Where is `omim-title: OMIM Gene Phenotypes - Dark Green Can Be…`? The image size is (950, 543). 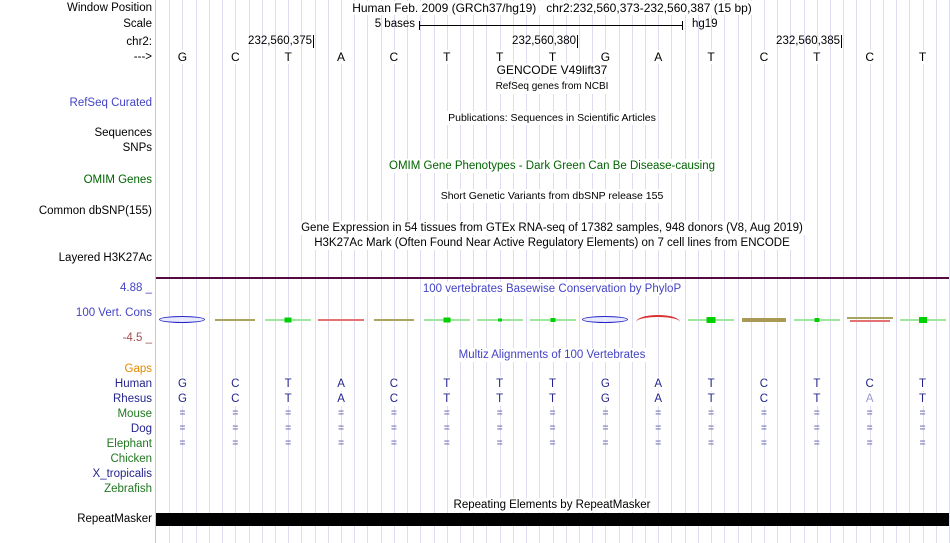 omim-title: OMIM Gene Phenotypes - Dark Green Can Be… is located at coordinates (552, 166).